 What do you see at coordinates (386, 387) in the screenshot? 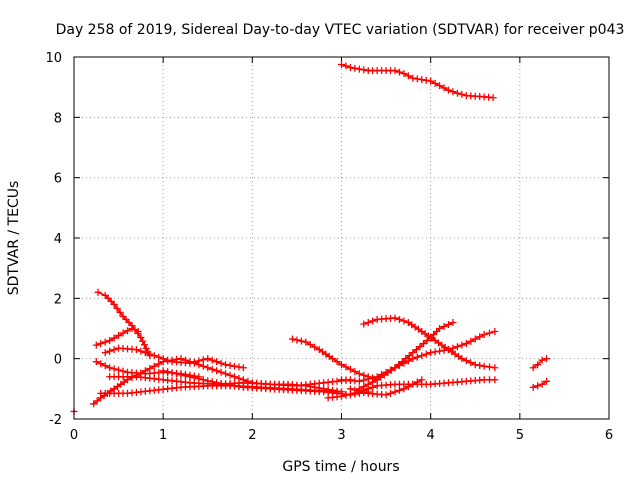
I see `series-s15` at bounding box center [386, 387].